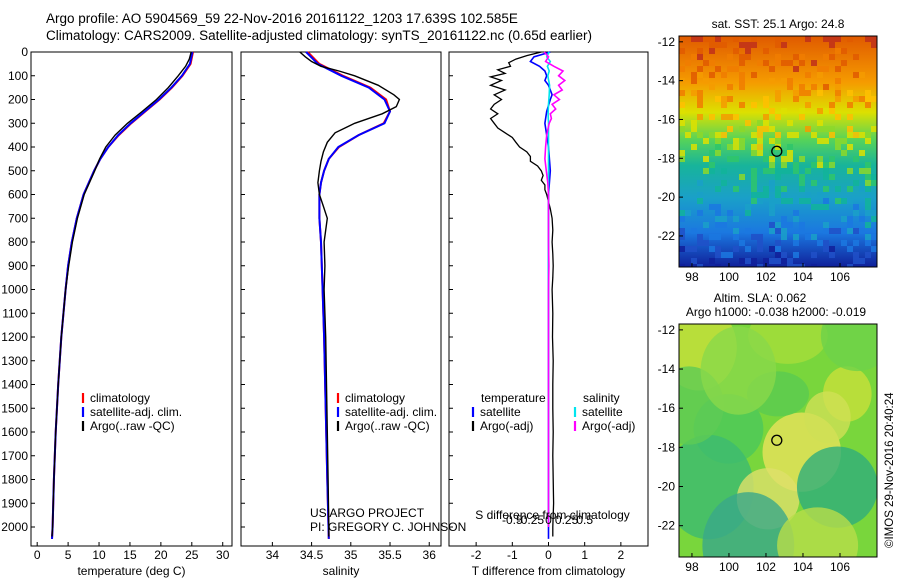  Describe the element at coordinates (667, 330) in the screenshot. I see `sla_map-ytick-label: -12` at that location.